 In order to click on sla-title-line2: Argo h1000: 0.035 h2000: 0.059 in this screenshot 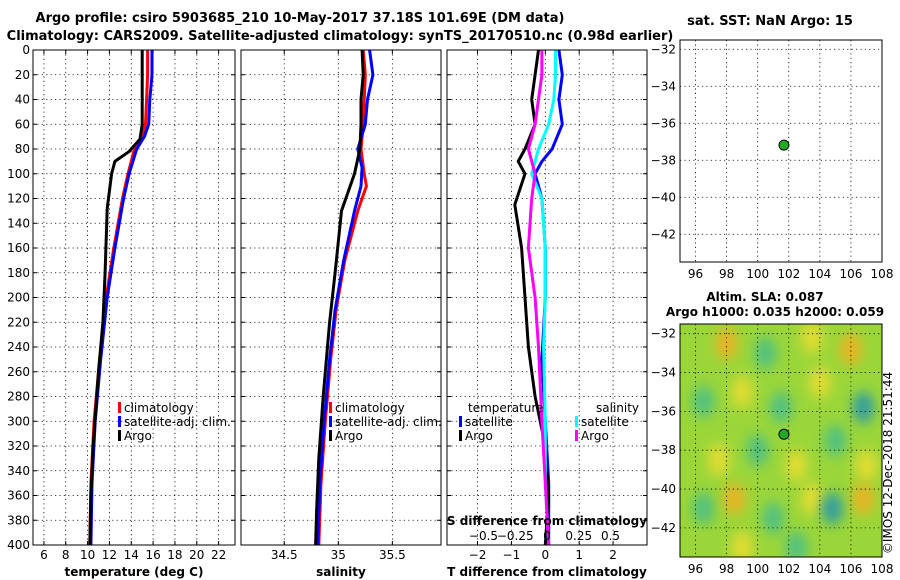, I will do `click(775, 312)`.